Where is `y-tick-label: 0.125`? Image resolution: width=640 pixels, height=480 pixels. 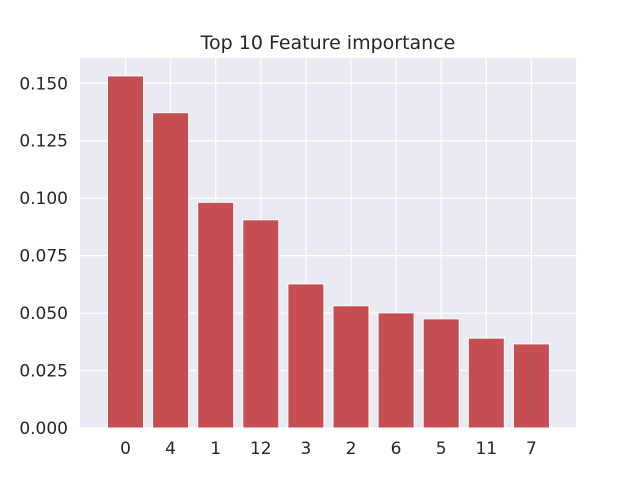 y-tick-label: 0.125 is located at coordinates (43, 142).